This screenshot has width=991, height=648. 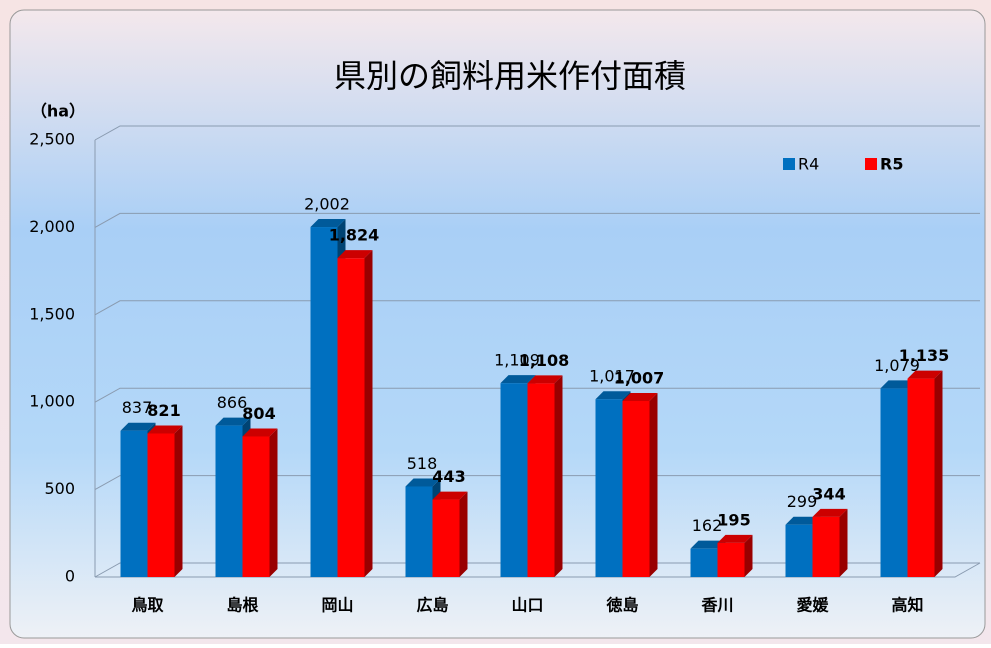 What do you see at coordinates (802, 501) in the screenshot?
I see `value-label: 299` at bounding box center [802, 501].